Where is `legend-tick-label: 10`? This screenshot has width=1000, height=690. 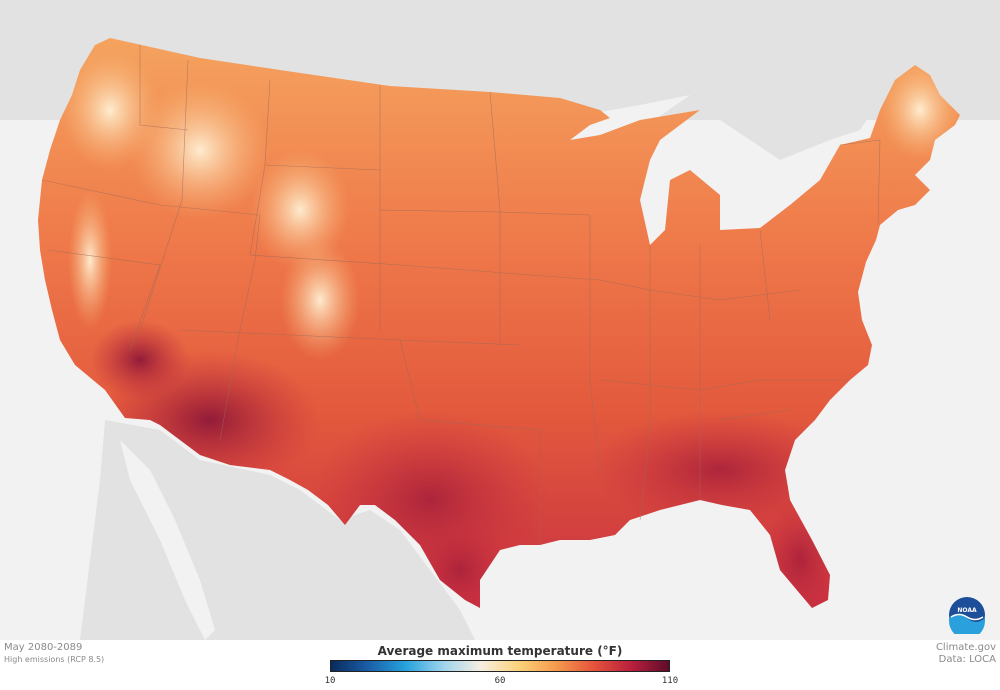
legend-tick-label: 10 is located at coordinates (330, 681).